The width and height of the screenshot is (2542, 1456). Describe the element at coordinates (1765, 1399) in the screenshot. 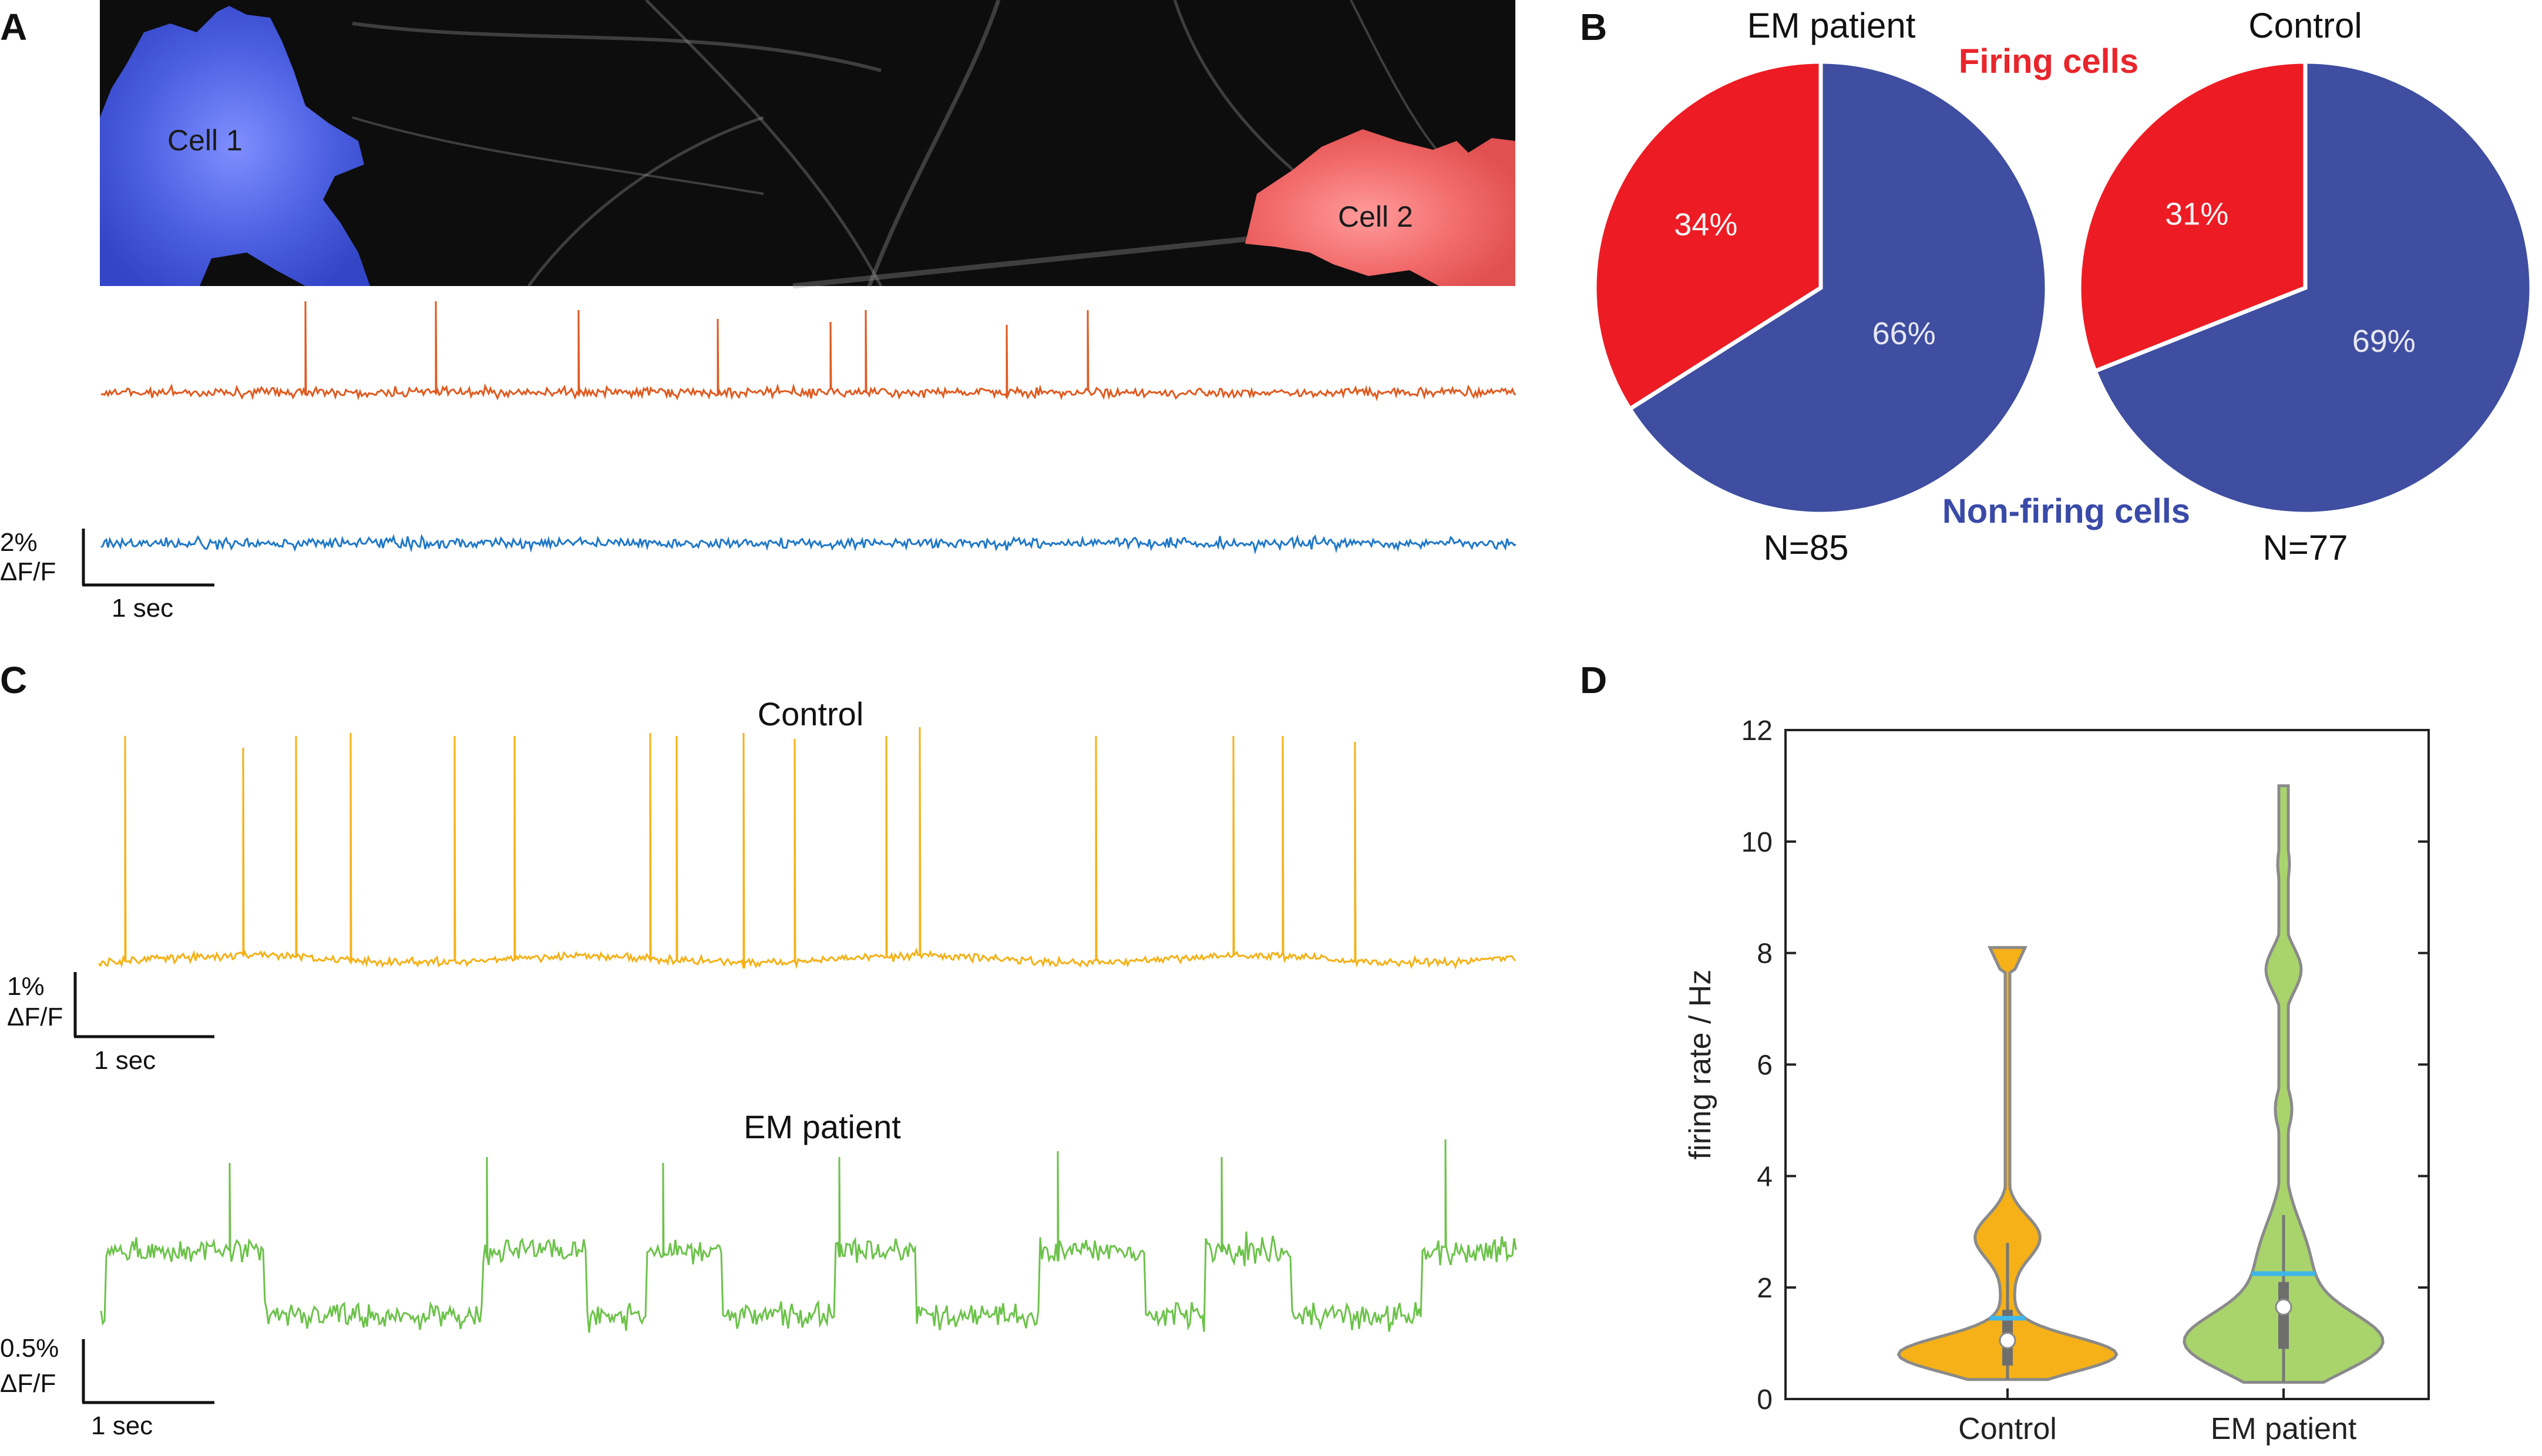

I see `y-tick-label: 0` at that location.